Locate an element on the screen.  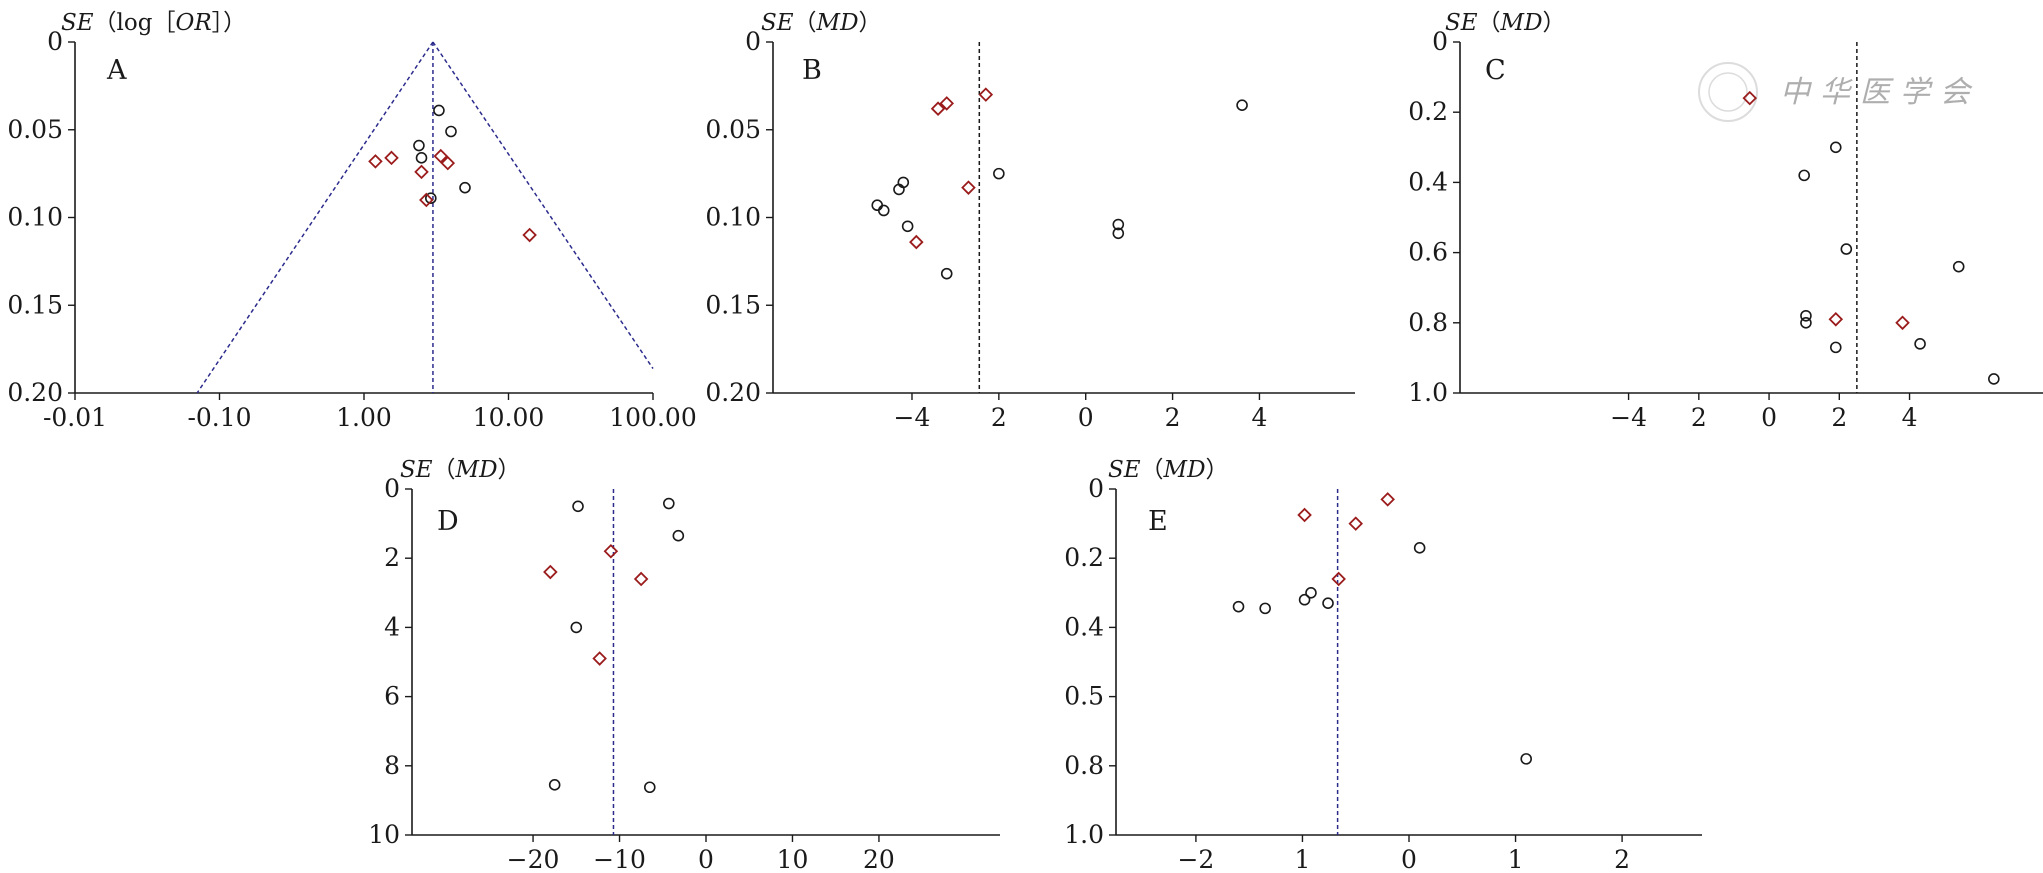
y-tick-label: 0.5 is located at coordinates (1084, 696).